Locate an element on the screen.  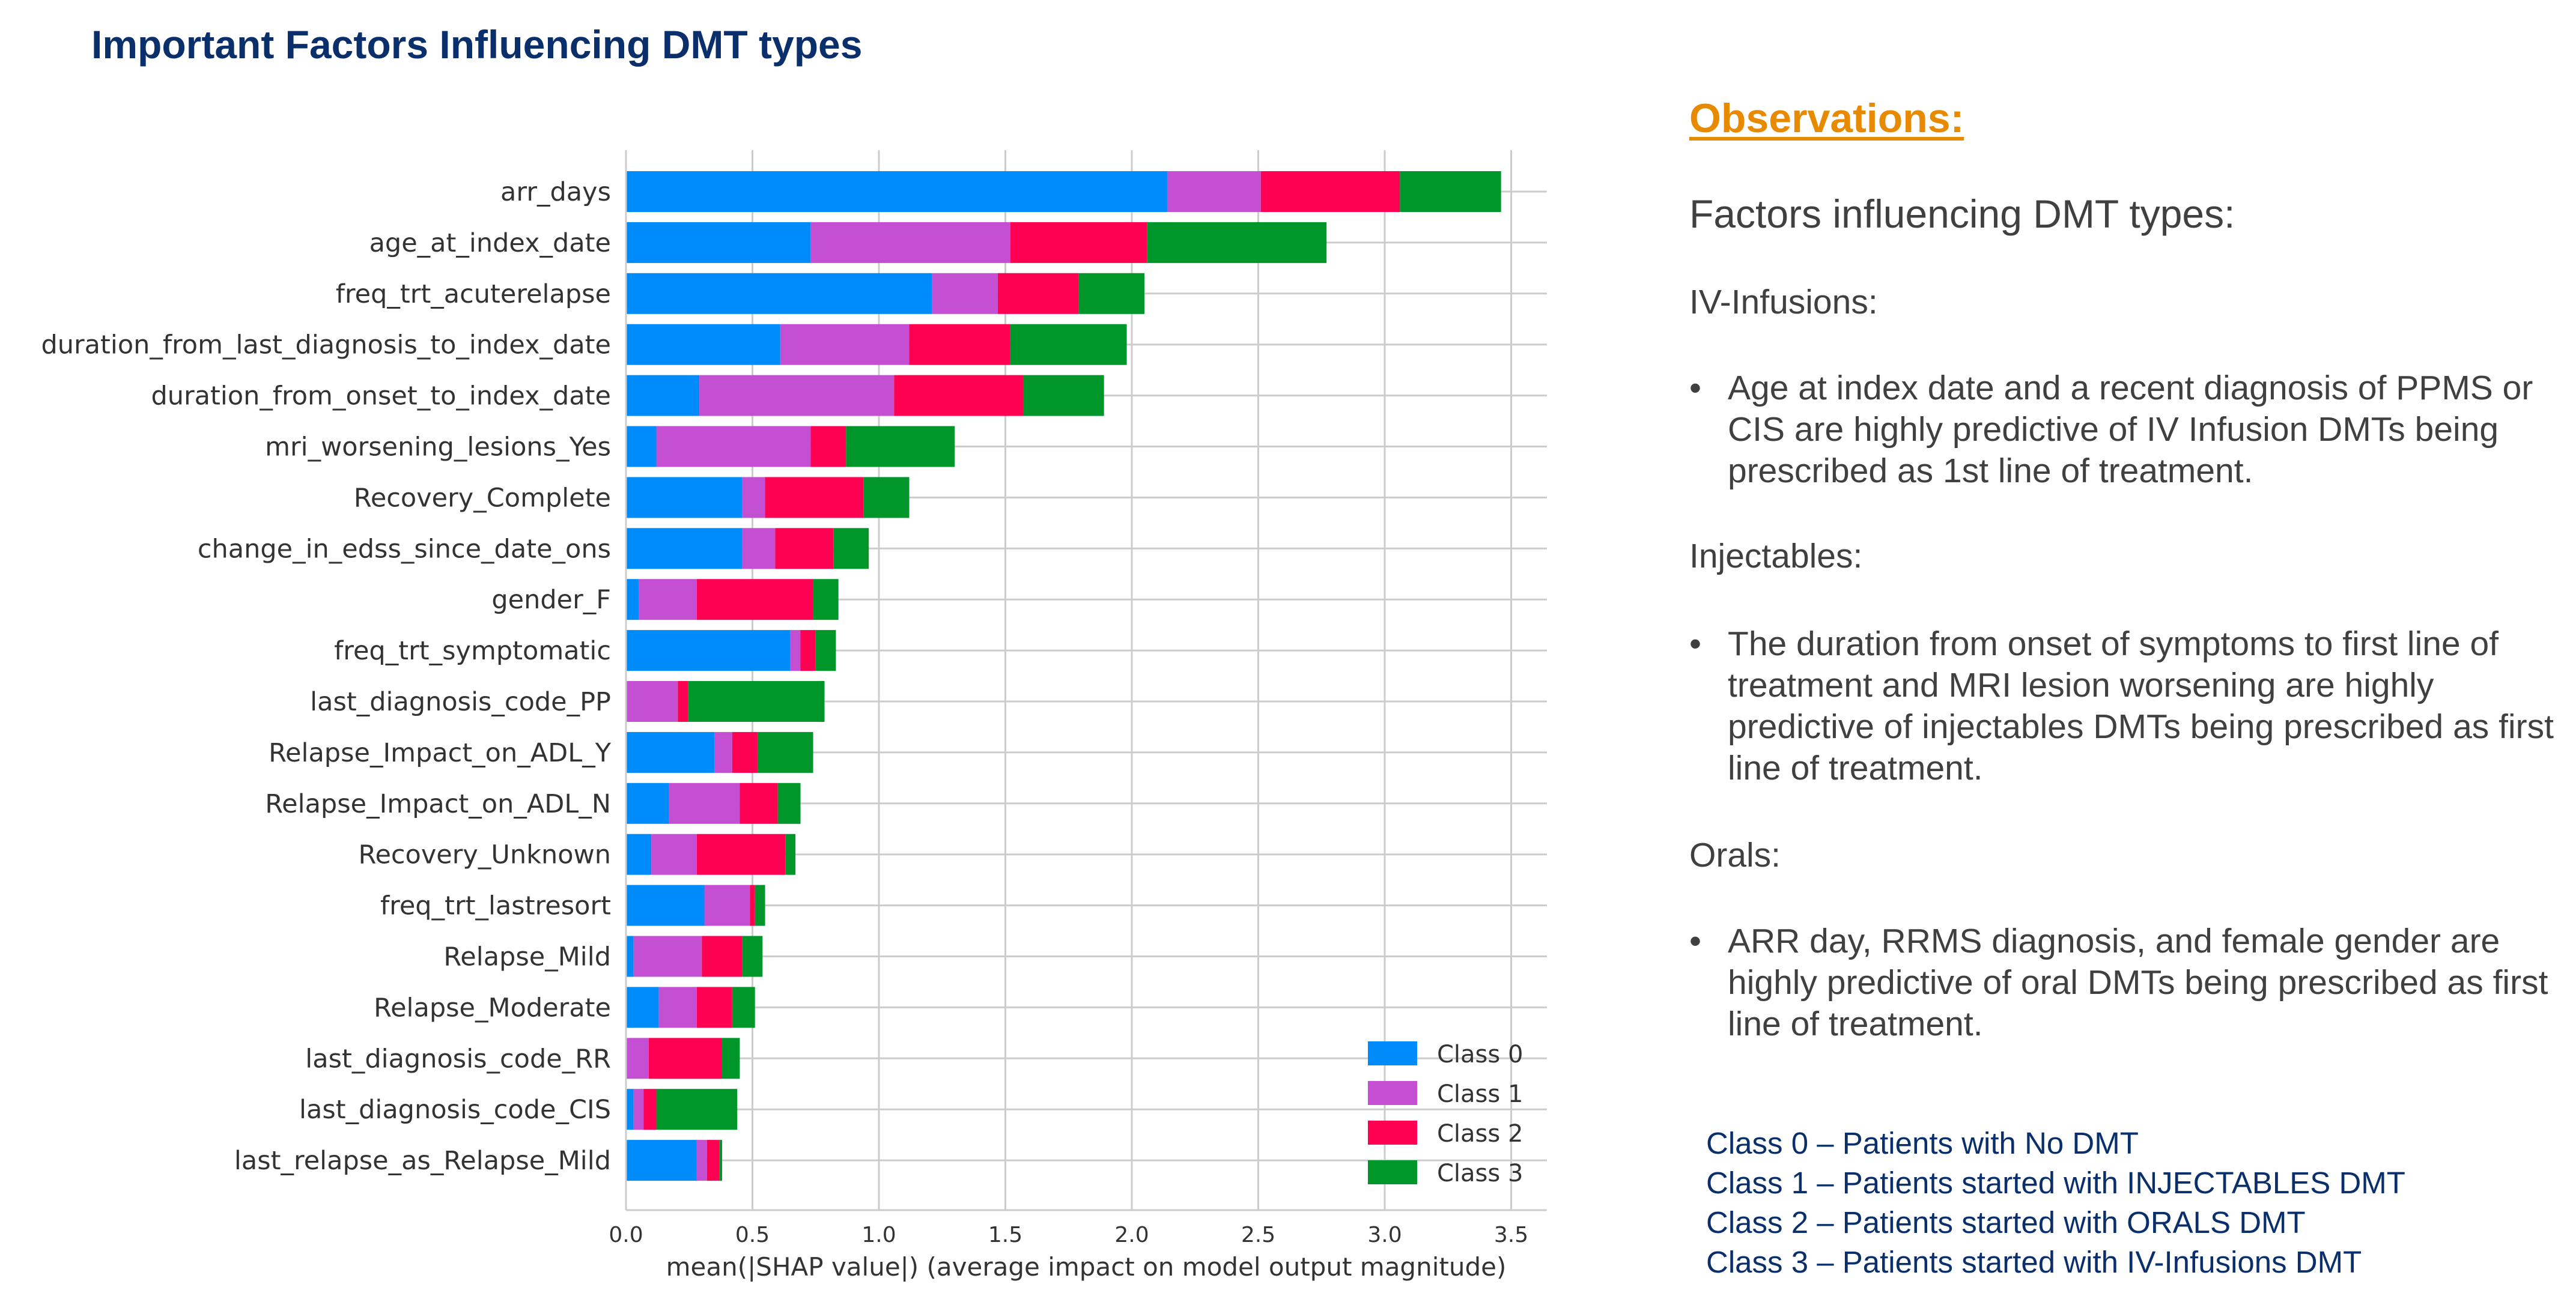
legend-label: Class 1 is located at coordinates (1480, 1094).